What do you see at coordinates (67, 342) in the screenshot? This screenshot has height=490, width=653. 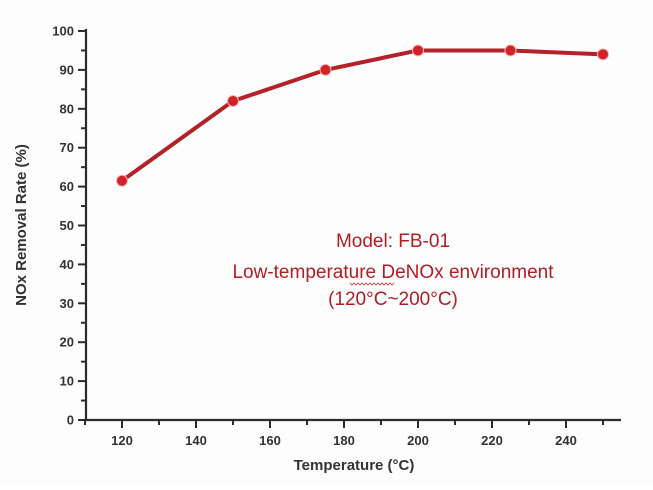 I see `y-tick-label: 20` at bounding box center [67, 342].